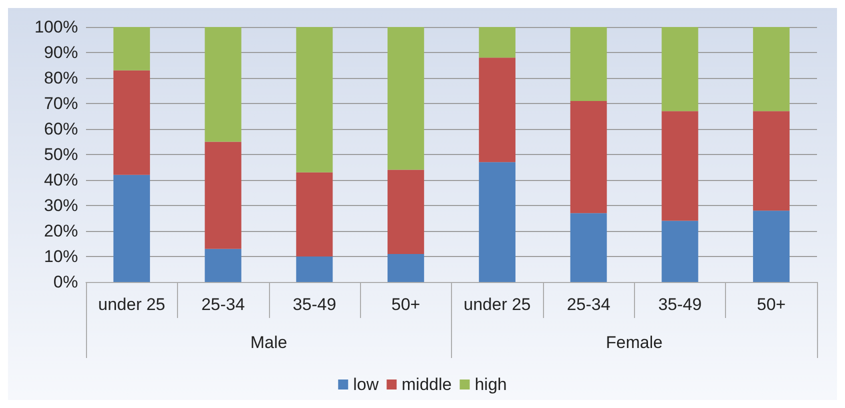  I want to click on y-tick-label: 30%, so click(61, 205).